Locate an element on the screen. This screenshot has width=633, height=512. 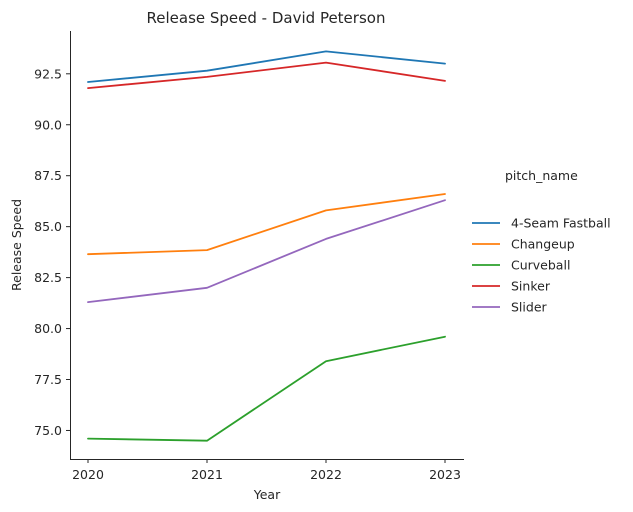
y-tick-label: 90.0 is located at coordinates (48, 124).